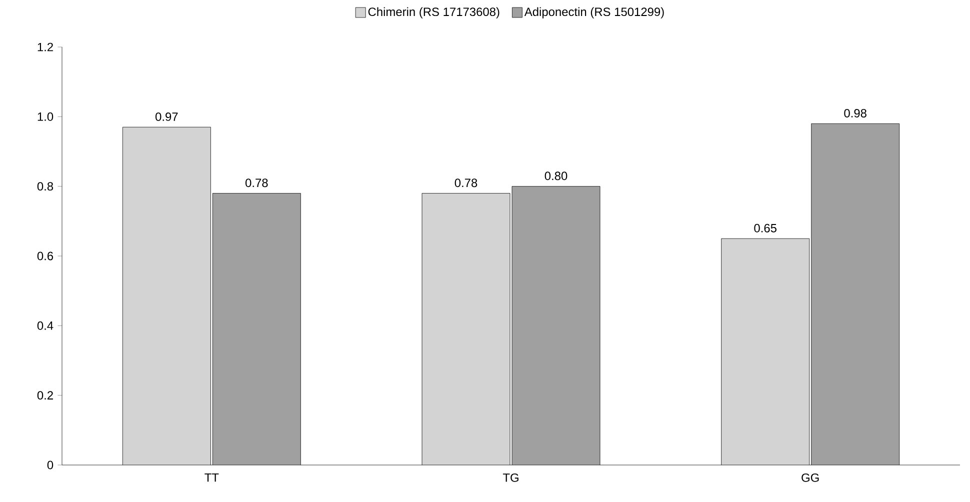 The width and height of the screenshot is (970, 502). What do you see at coordinates (46, 116) in the screenshot?
I see `y-tick-label: 1.0` at bounding box center [46, 116].